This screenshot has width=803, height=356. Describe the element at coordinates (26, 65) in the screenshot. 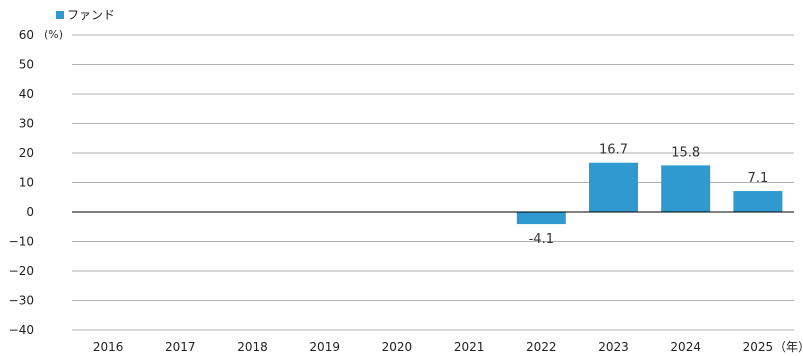

I see `y-tick-label: 50` at that location.